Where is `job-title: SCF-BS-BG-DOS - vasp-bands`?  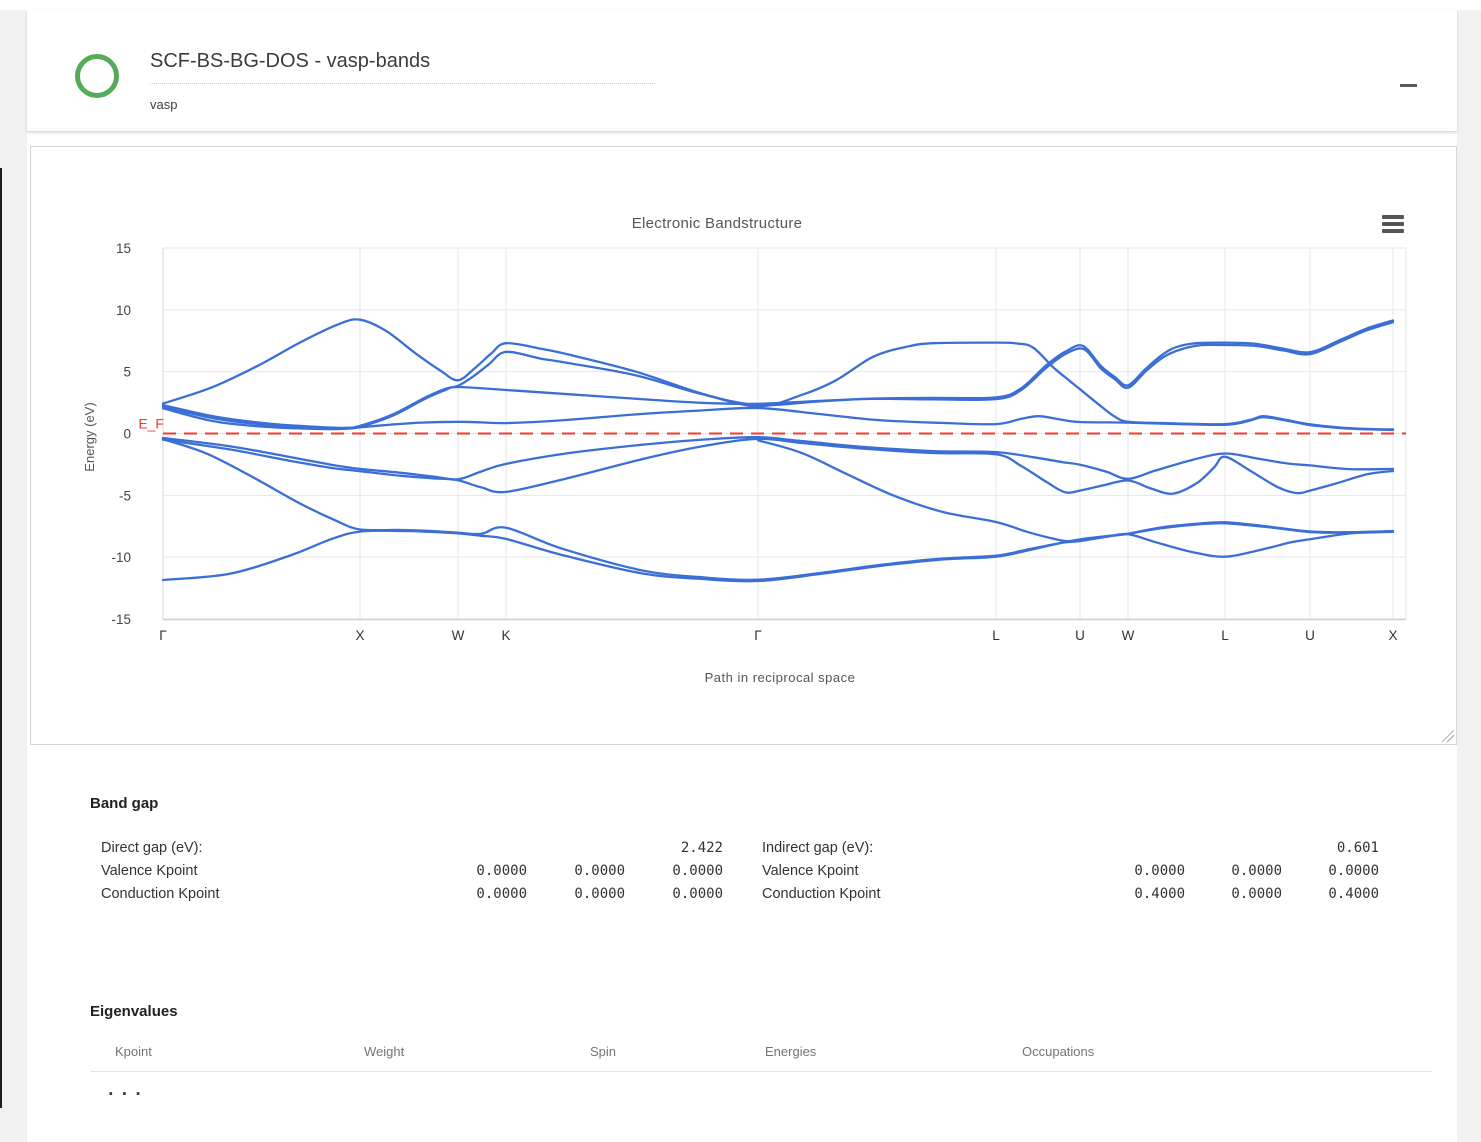
job-title: SCF-BS-BG-DOS - vasp-bands is located at coordinates (402, 67).